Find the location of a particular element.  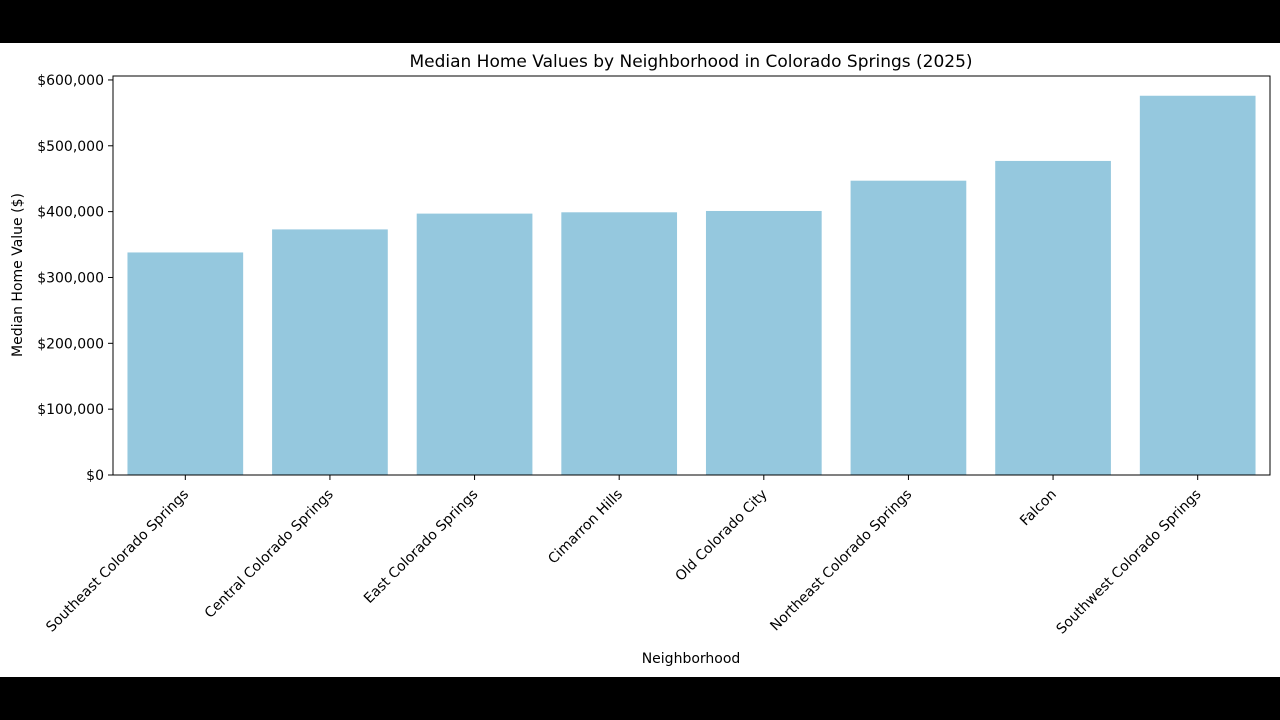

x-tick-label: Old Colorado City is located at coordinates (722, 536).